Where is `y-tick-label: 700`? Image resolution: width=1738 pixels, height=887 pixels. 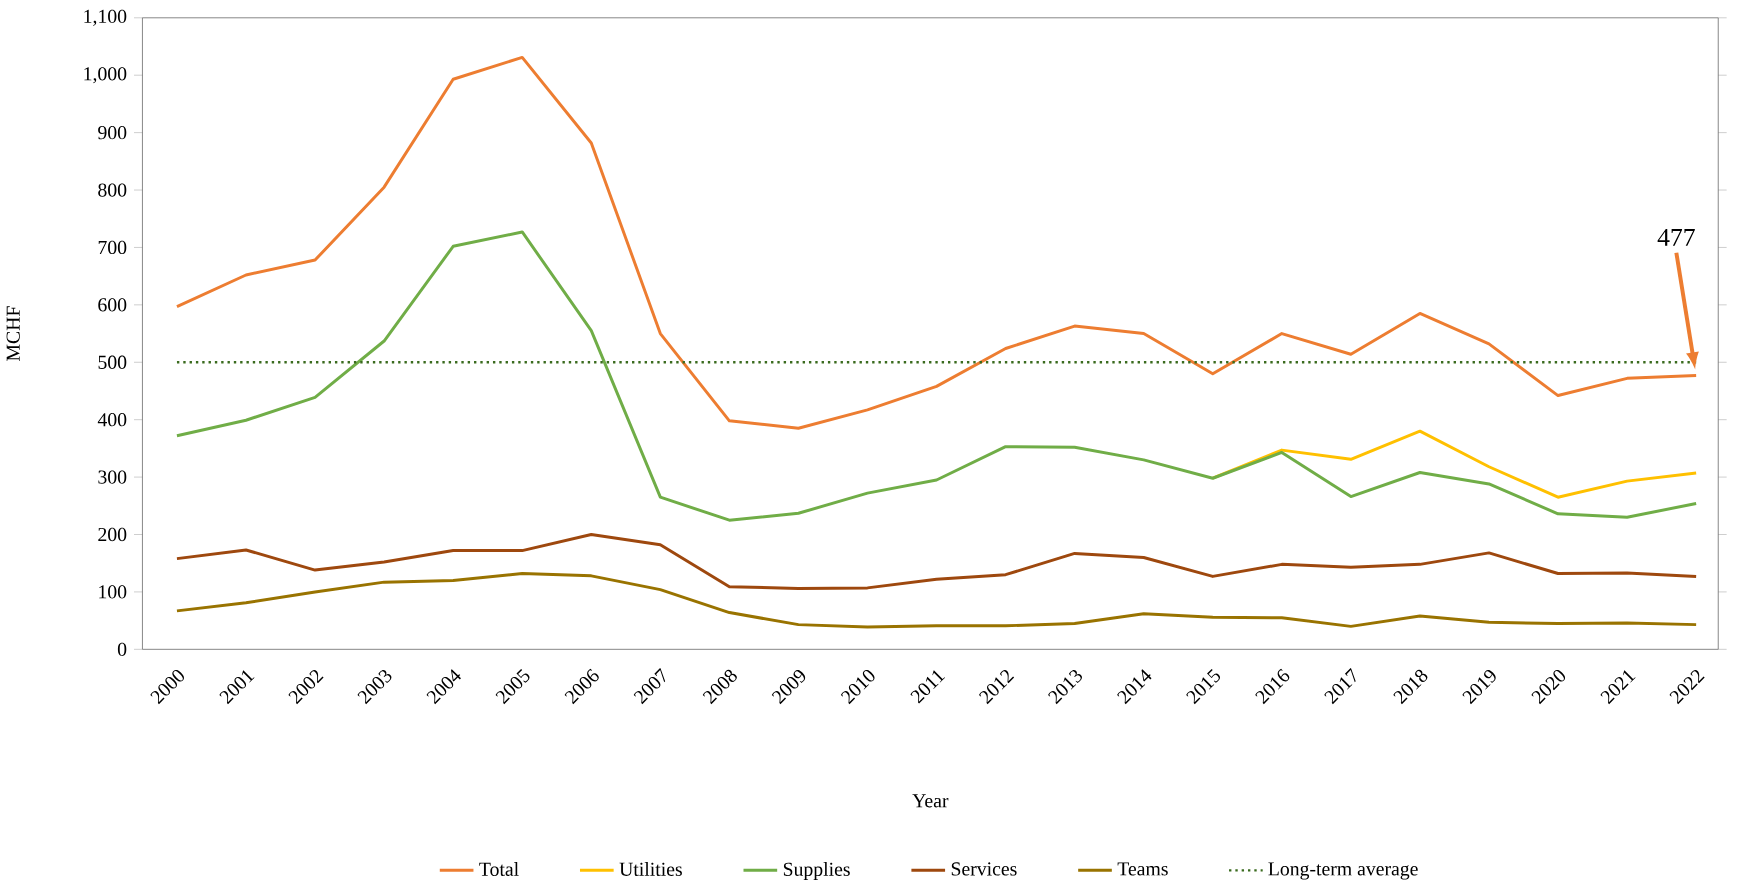
y-tick-label: 700 is located at coordinates (112, 248).